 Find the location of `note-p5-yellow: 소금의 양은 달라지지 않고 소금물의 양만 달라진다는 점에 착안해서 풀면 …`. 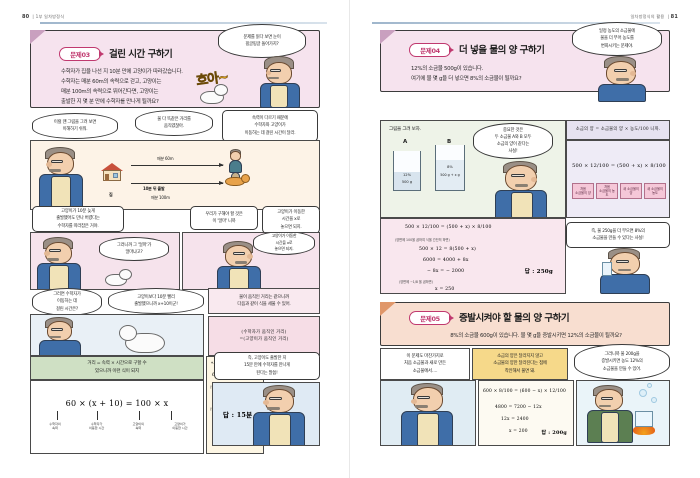

note-p5-yellow: 소금의 양은 달라지지 않고 소금물의 양만 달라진다는 점에 착안해서 풀면 … is located at coordinates (520, 364).